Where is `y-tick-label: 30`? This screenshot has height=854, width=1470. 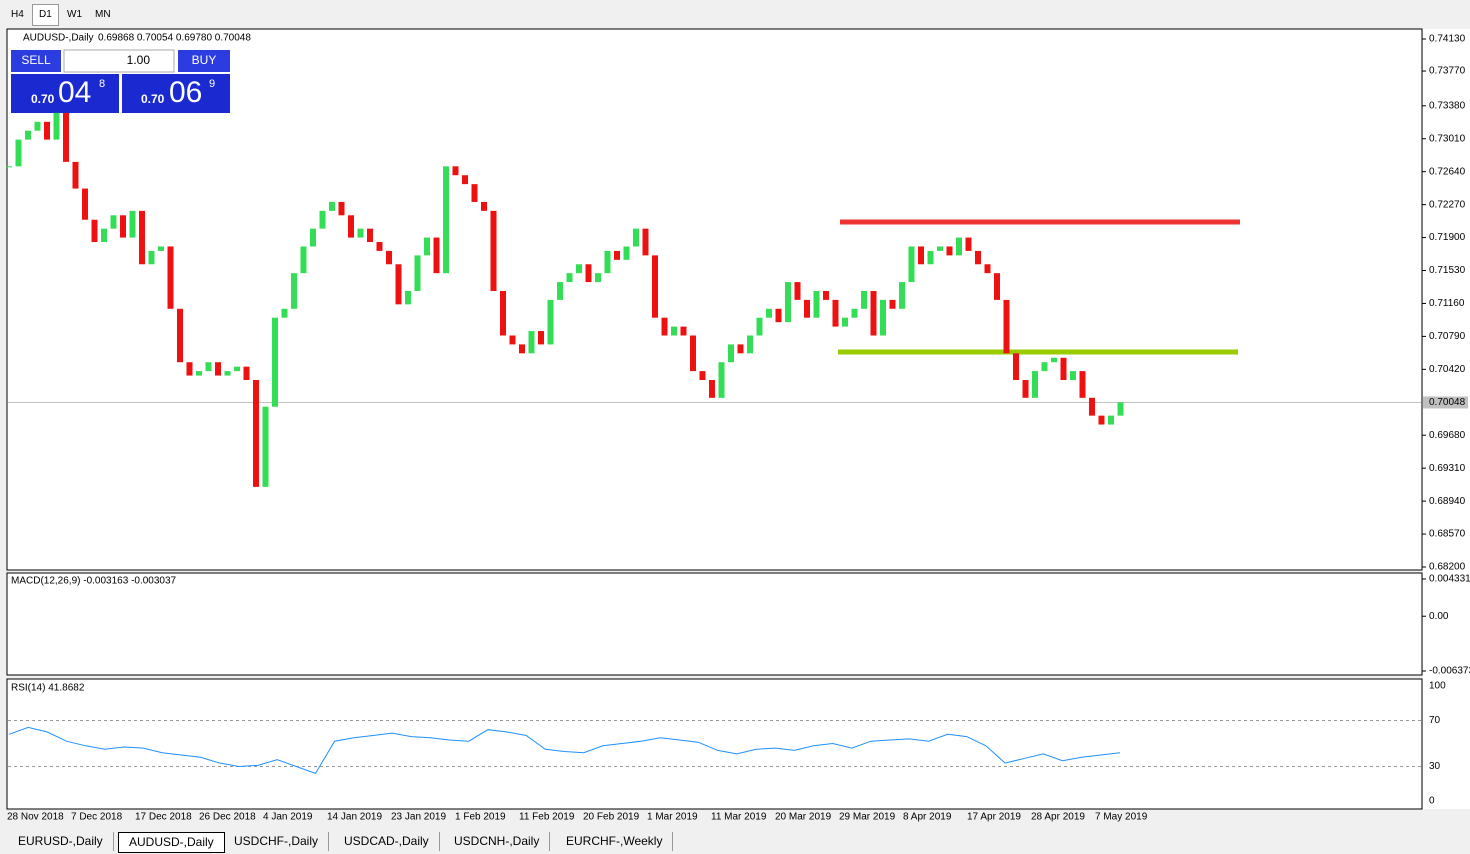
y-tick-label: 30 is located at coordinates (1435, 766).